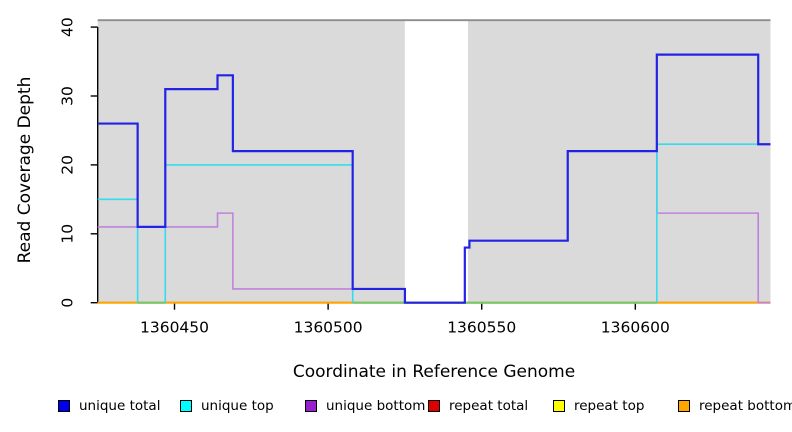  I want to click on y-tick-label: 40, so click(68, 27).